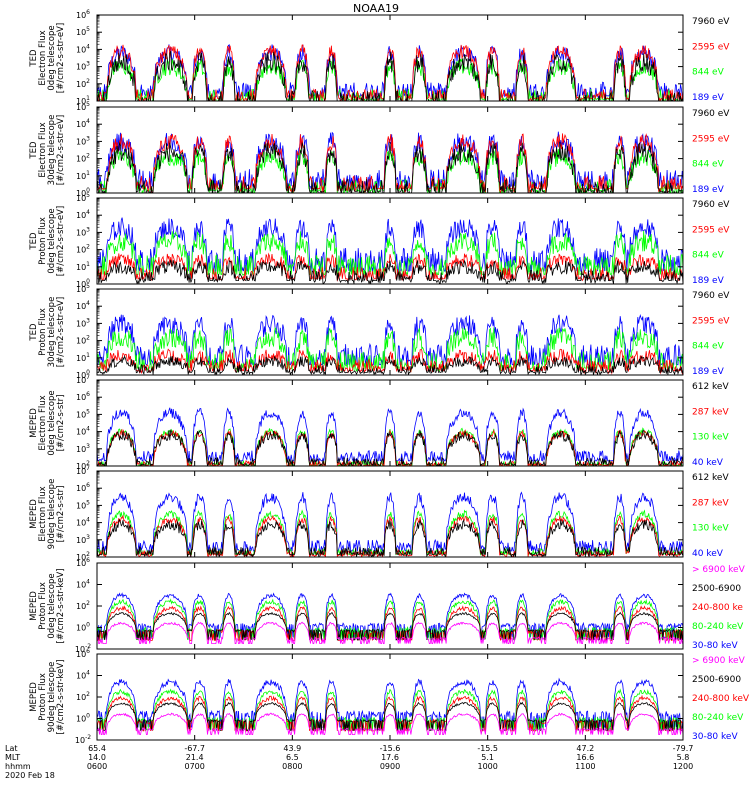 The image size is (750, 800). What do you see at coordinates (719, 661) in the screenshot?
I see `legend-entry: > 6900 keV` at bounding box center [719, 661].